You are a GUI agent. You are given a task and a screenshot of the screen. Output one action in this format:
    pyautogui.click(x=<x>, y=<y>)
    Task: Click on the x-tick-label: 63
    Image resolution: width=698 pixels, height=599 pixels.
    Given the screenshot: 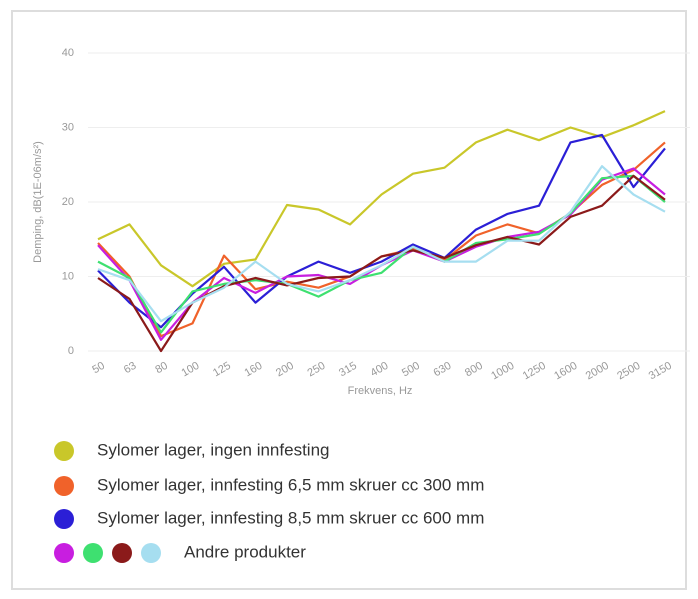 What is the action you would take?
    pyautogui.click(x=130, y=368)
    